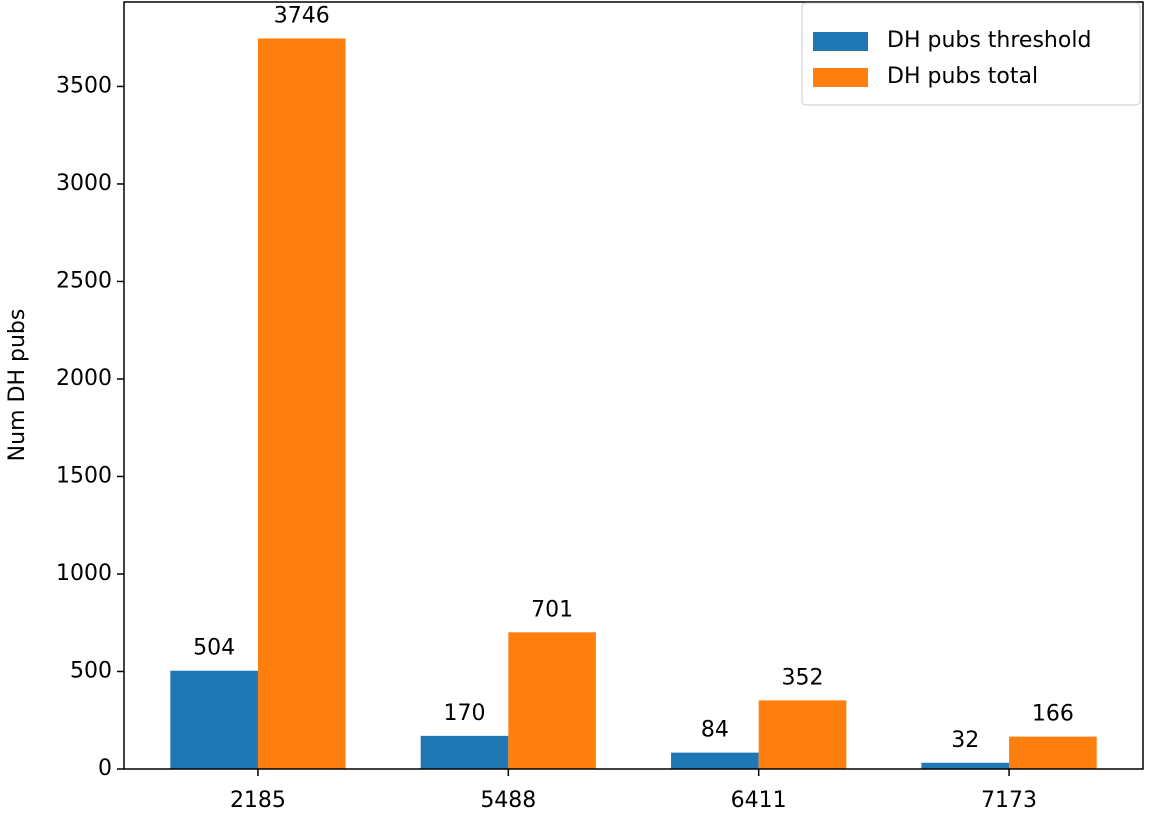  I want to click on value-label: 3746, so click(302, 15).